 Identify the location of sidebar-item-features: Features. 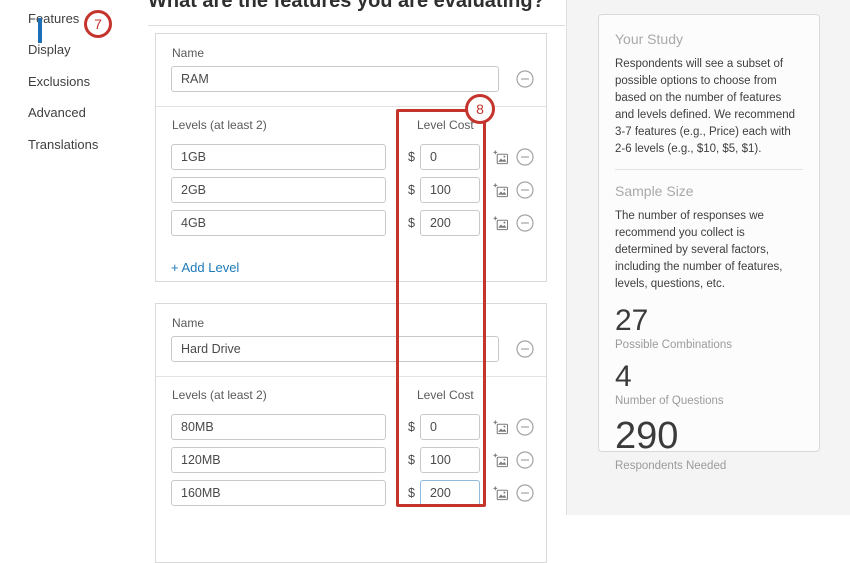
(54, 27).